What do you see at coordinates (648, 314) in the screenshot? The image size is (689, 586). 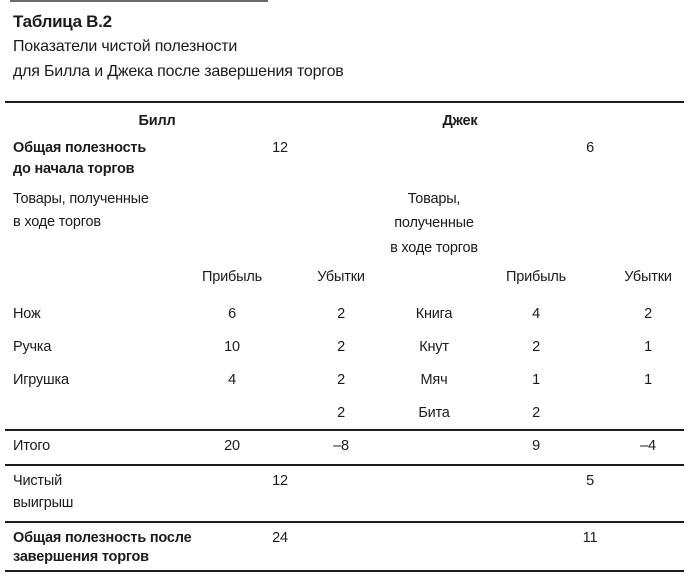 I see `item-jack-loss: 2` at bounding box center [648, 314].